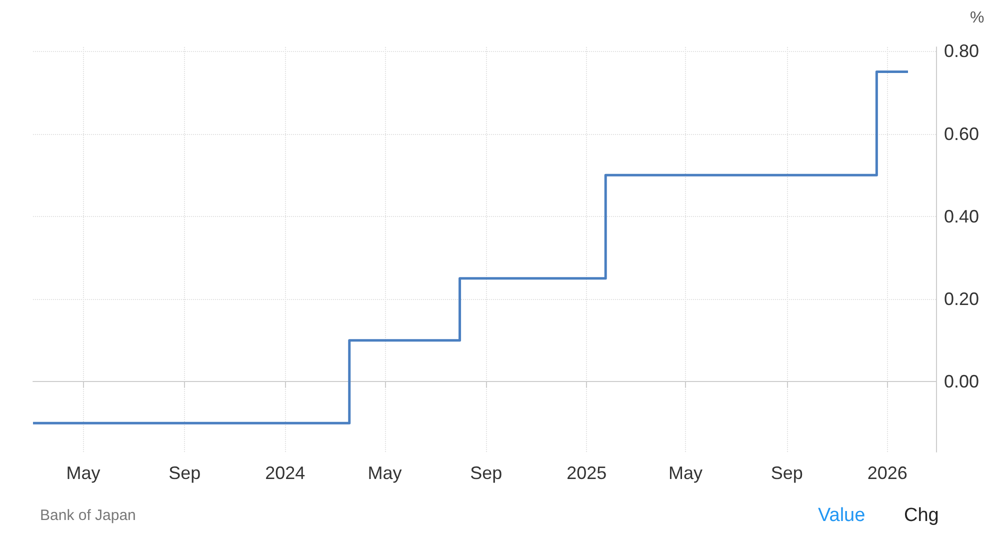 This screenshot has height=558, width=1000. What do you see at coordinates (887, 473) in the screenshot?
I see `x-tick-label: 2026` at bounding box center [887, 473].